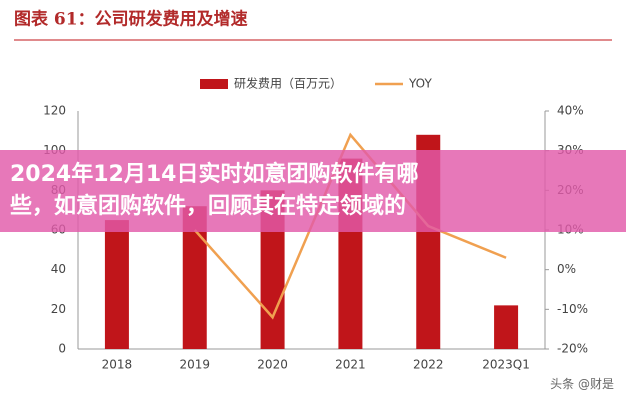 The width and height of the screenshot is (626, 400). I want to click on watermark: 头条 @财是, so click(582, 384).